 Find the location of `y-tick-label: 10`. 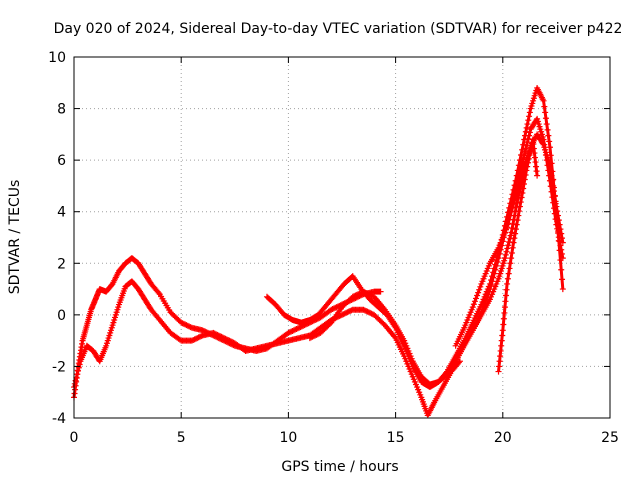

y-tick-label: 10 is located at coordinates (57, 58).